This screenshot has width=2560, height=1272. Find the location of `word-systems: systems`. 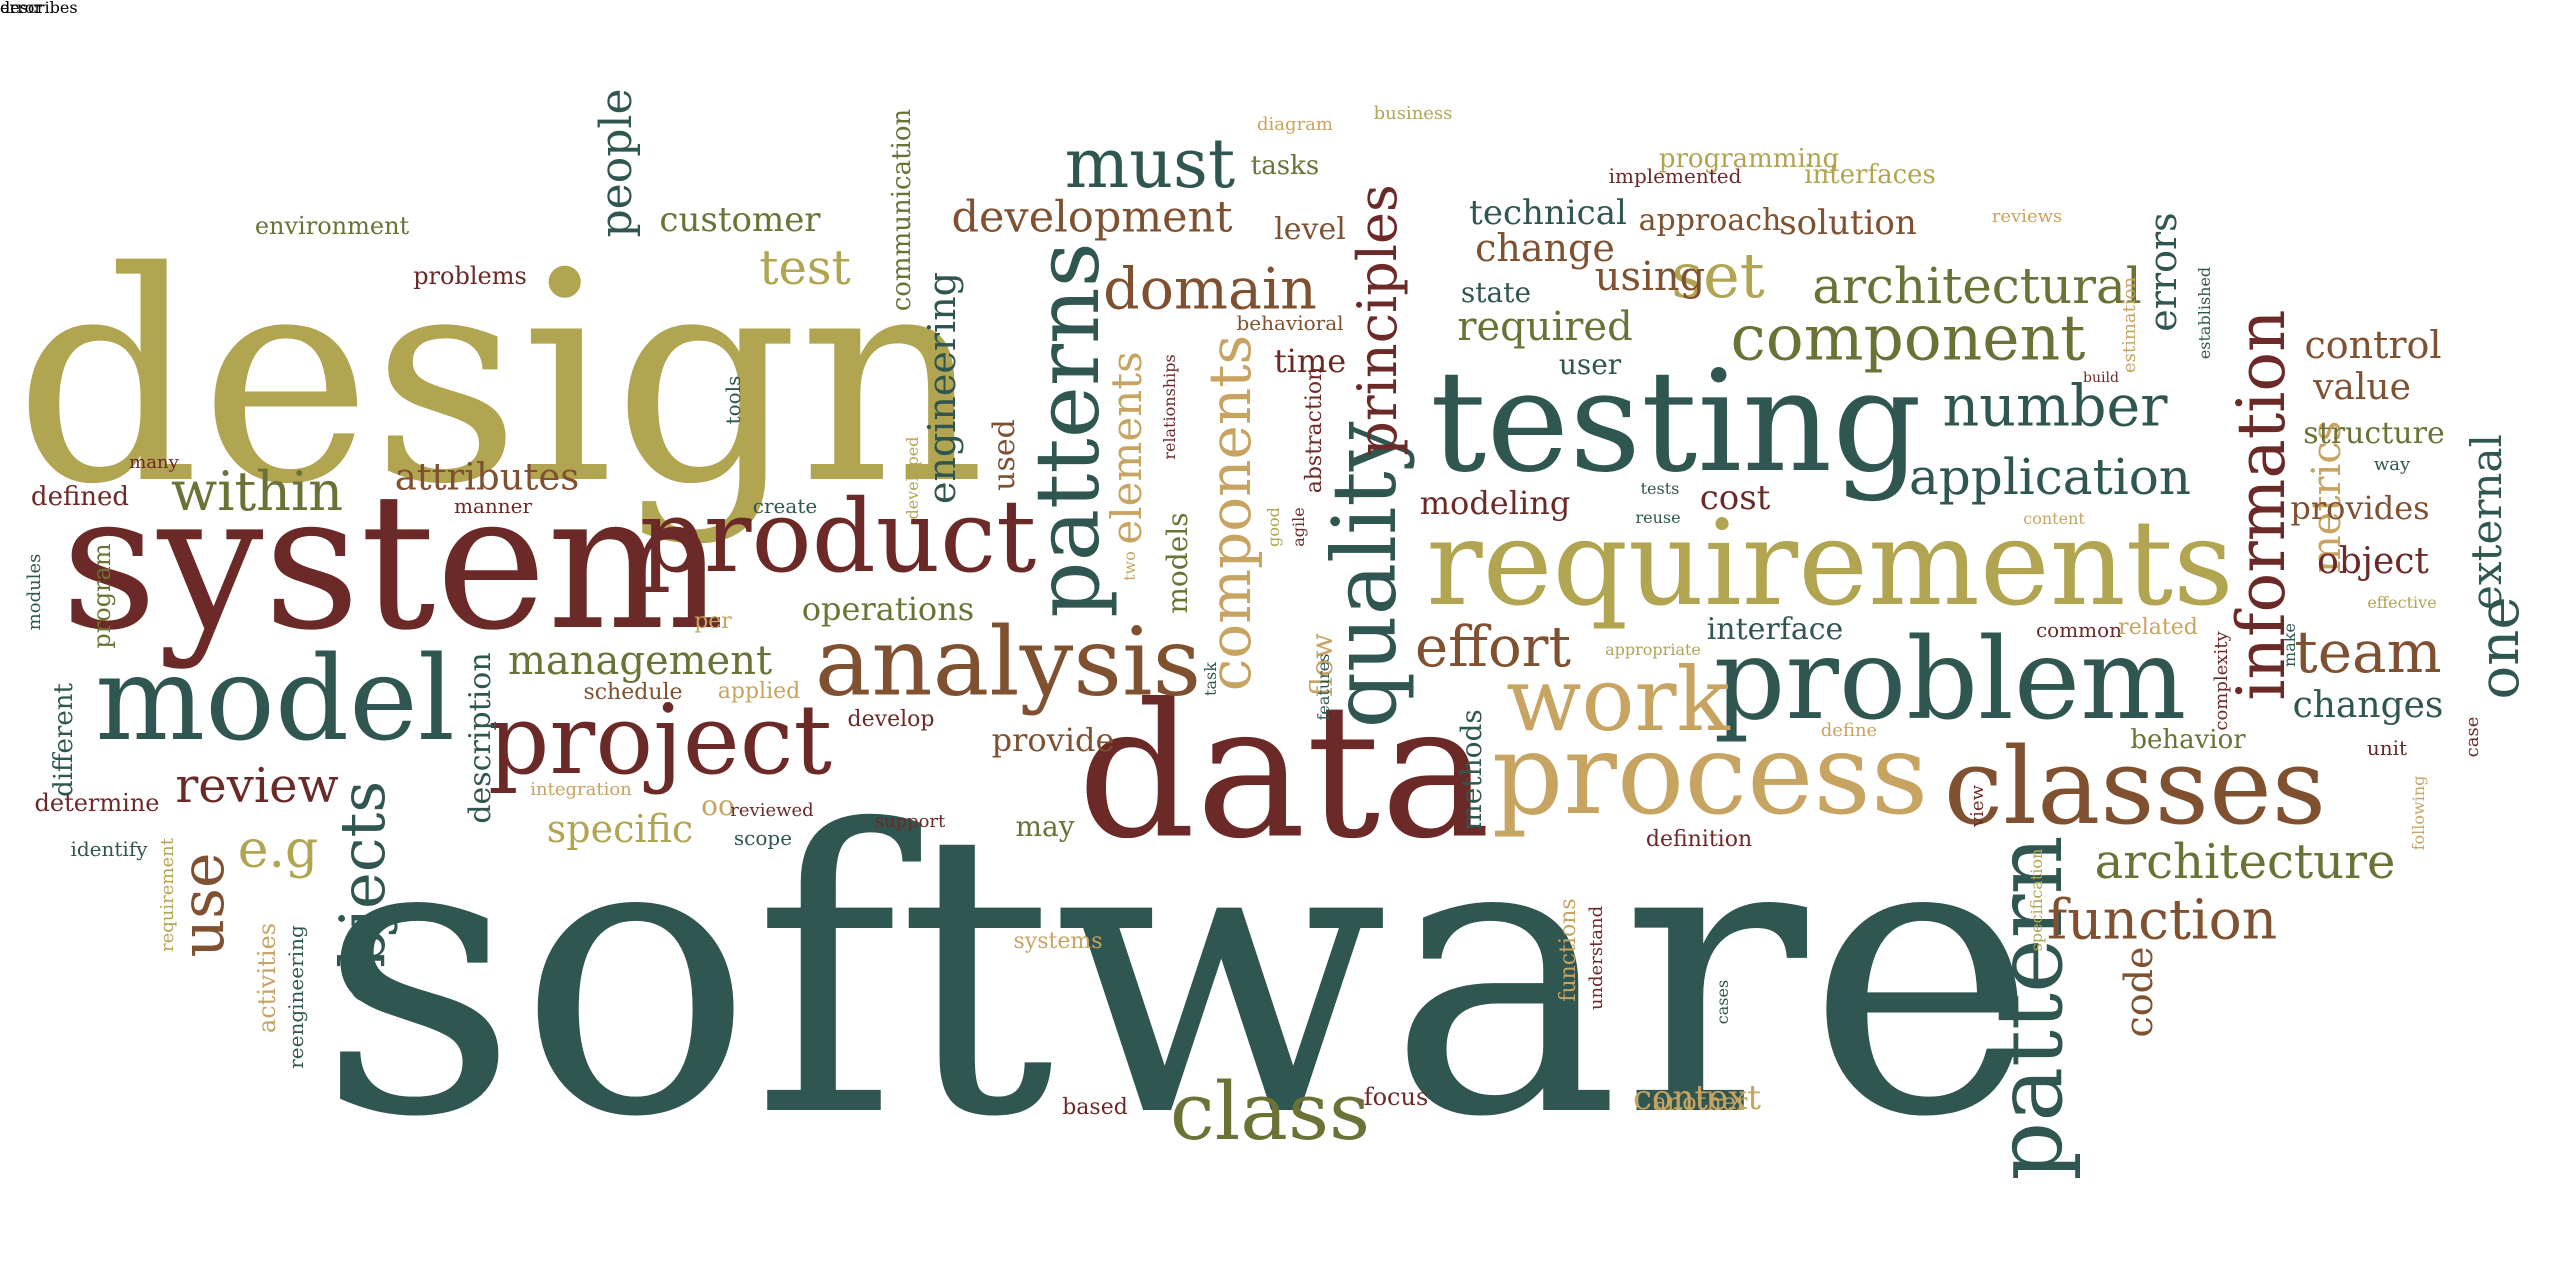

word-systems: systems is located at coordinates (1058, 941).